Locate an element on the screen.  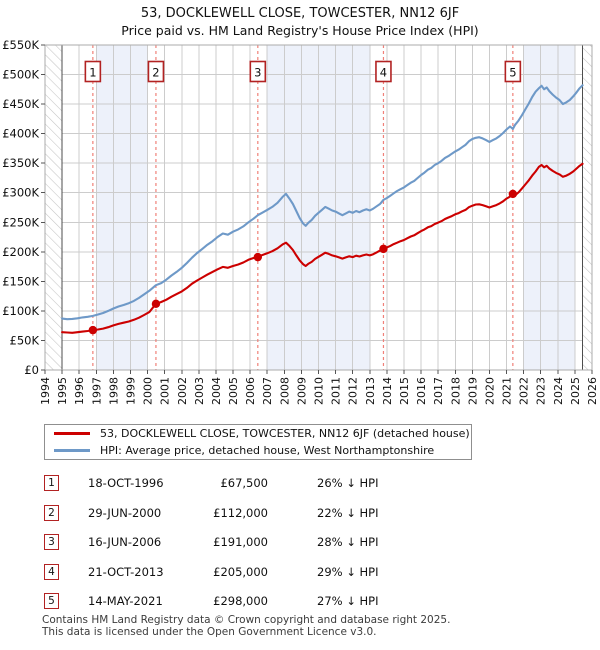
x-tick-label: 1999 is located at coordinates (130, 391).